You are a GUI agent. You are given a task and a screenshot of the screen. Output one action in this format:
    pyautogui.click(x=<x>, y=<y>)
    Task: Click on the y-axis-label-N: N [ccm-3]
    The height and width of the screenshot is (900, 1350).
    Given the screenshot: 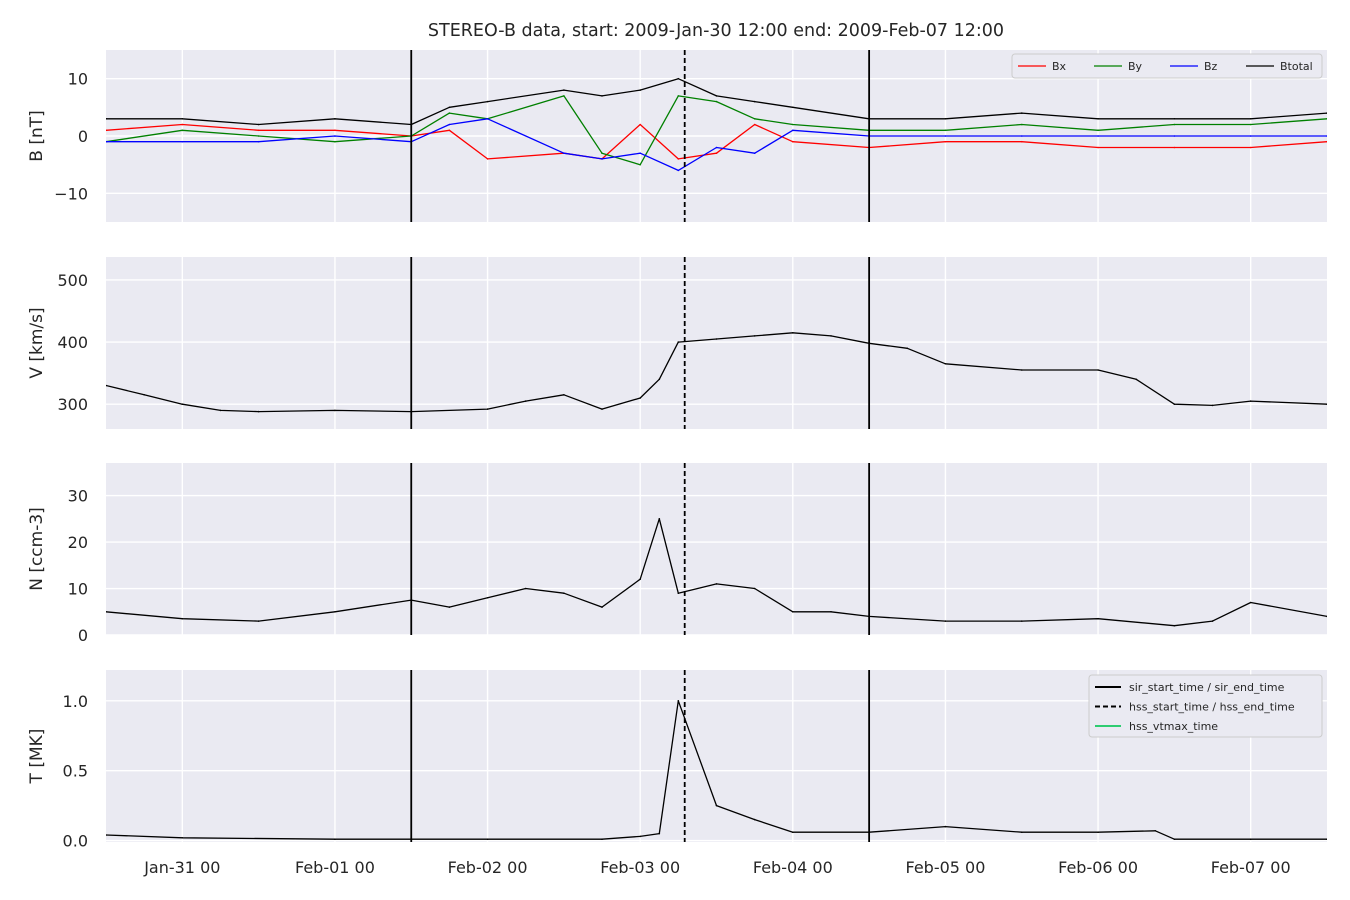 What is the action you would take?
    pyautogui.click(x=37, y=549)
    